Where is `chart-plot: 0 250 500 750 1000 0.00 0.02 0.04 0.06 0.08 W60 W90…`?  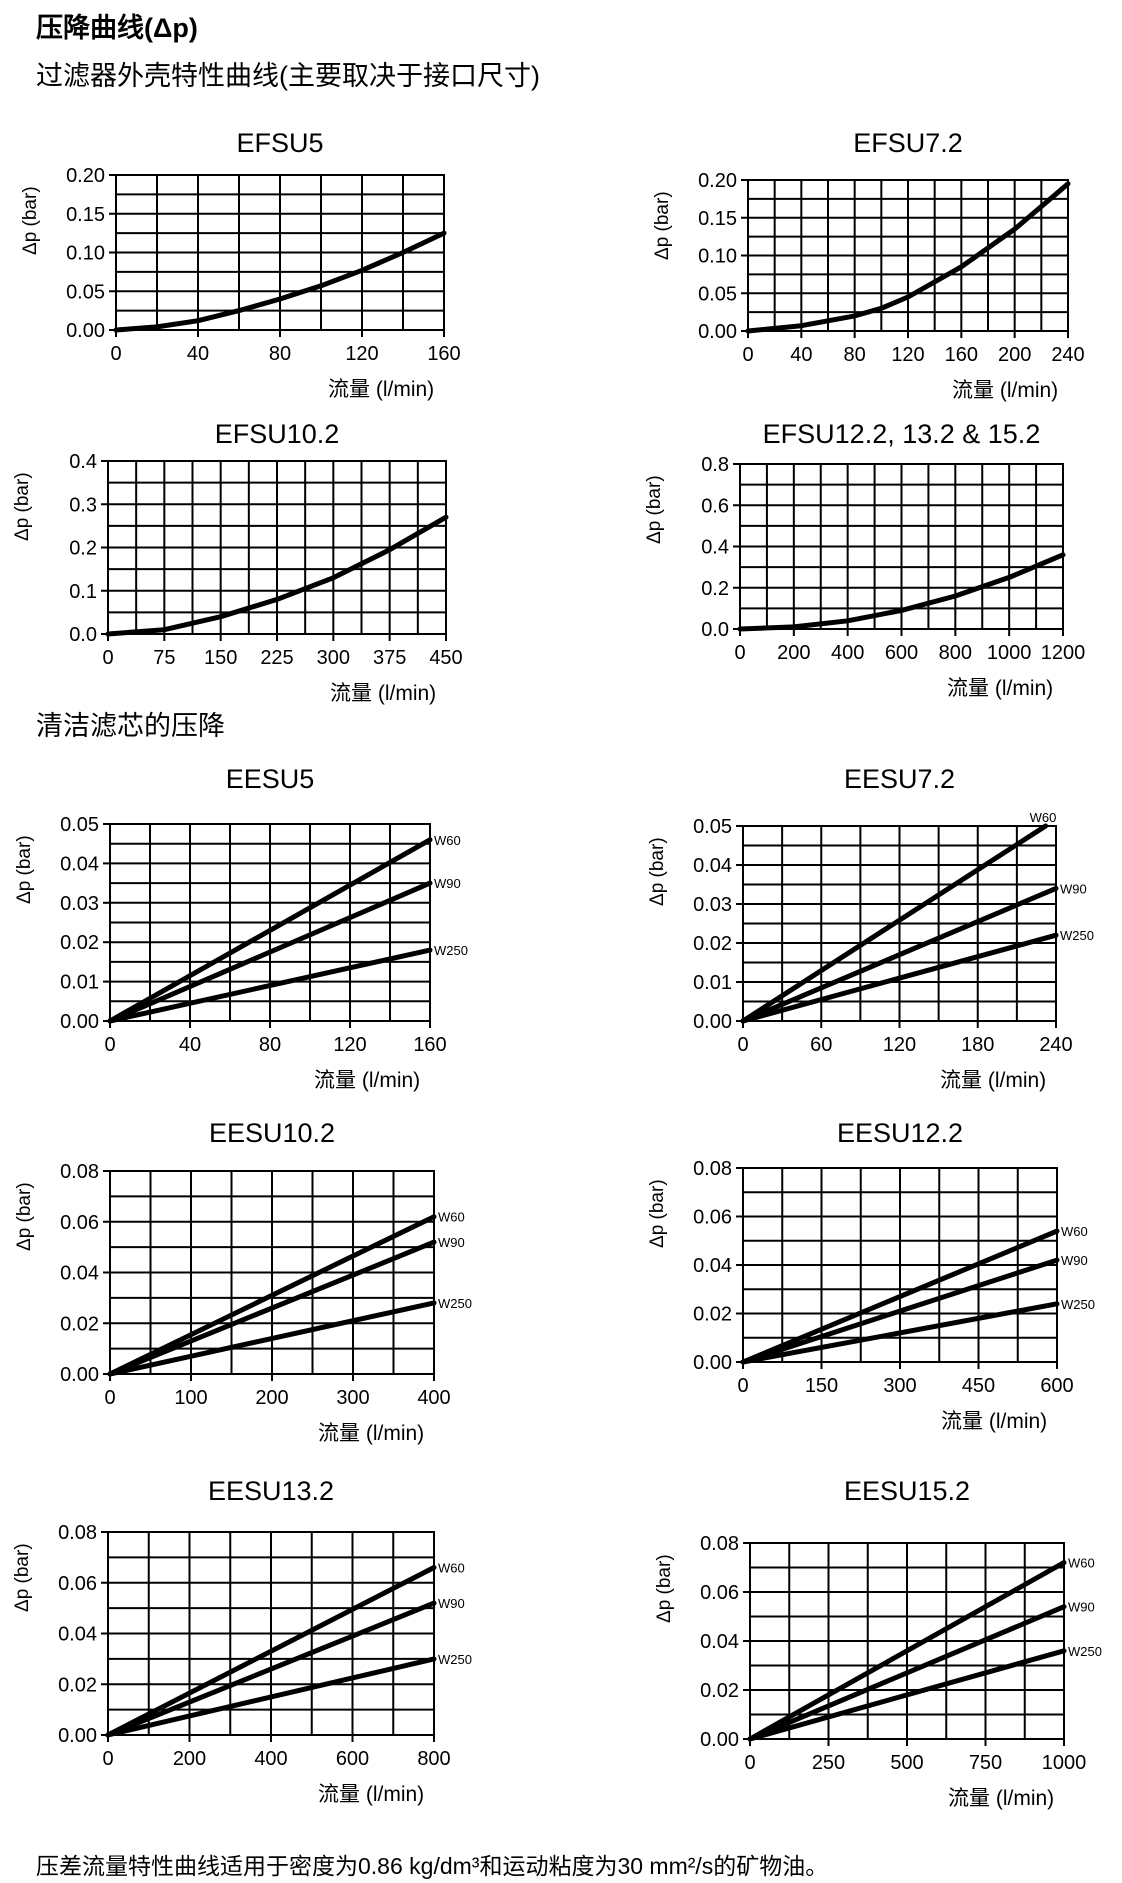
chart-plot: 0 250 500 750 1000 0.00 0.02 0.04 0.06 0.08 W60 W90… is located at coordinates (901, 1653).